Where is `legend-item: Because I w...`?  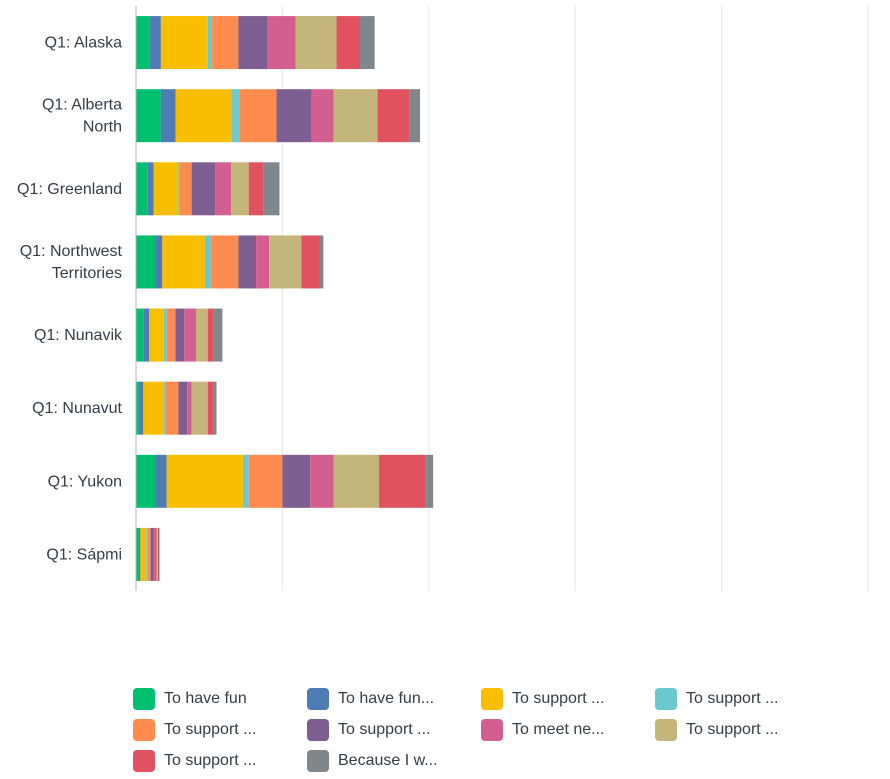
legend-item: Because I w... is located at coordinates (394, 761).